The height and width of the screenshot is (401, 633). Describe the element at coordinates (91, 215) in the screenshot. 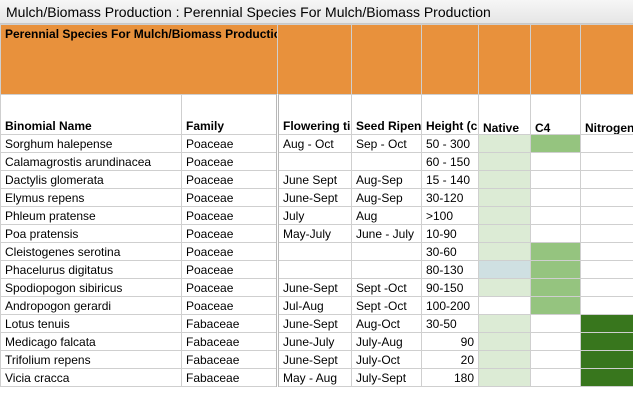

I see `binomial-name-cell: Phleum pratense` at that location.